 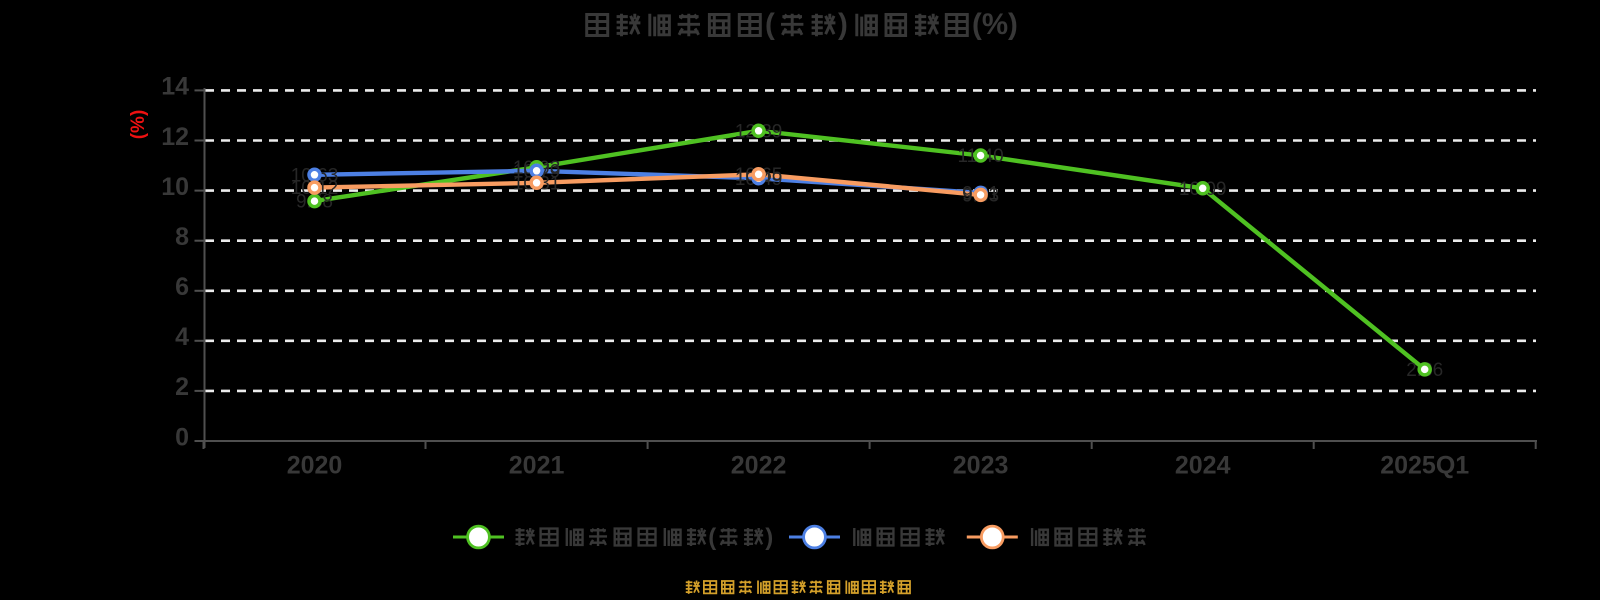 What do you see at coordinates (175, 87) in the screenshot?
I see `svg-text: 14` at bounding box center [175, 87].